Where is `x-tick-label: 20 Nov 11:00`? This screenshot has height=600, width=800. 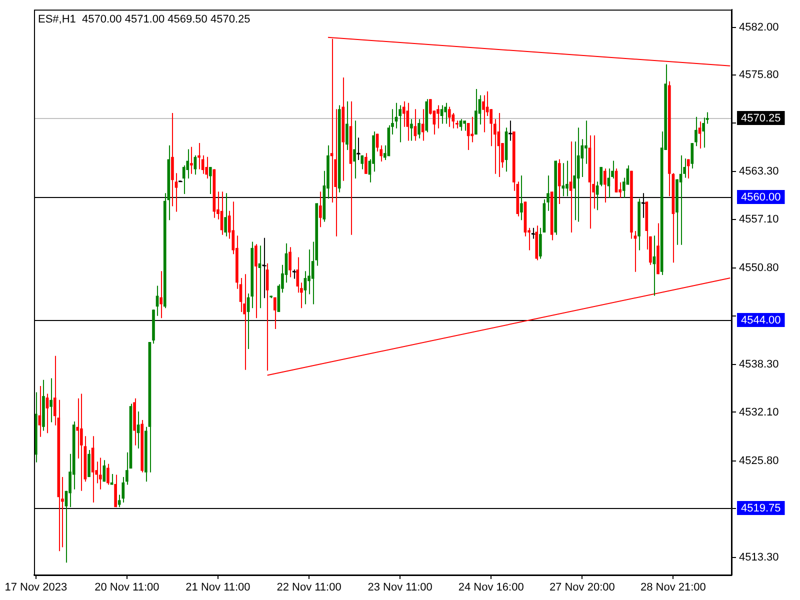
x-tick-label: 20 Nov 11:00 is located at coordinates (127, 588).